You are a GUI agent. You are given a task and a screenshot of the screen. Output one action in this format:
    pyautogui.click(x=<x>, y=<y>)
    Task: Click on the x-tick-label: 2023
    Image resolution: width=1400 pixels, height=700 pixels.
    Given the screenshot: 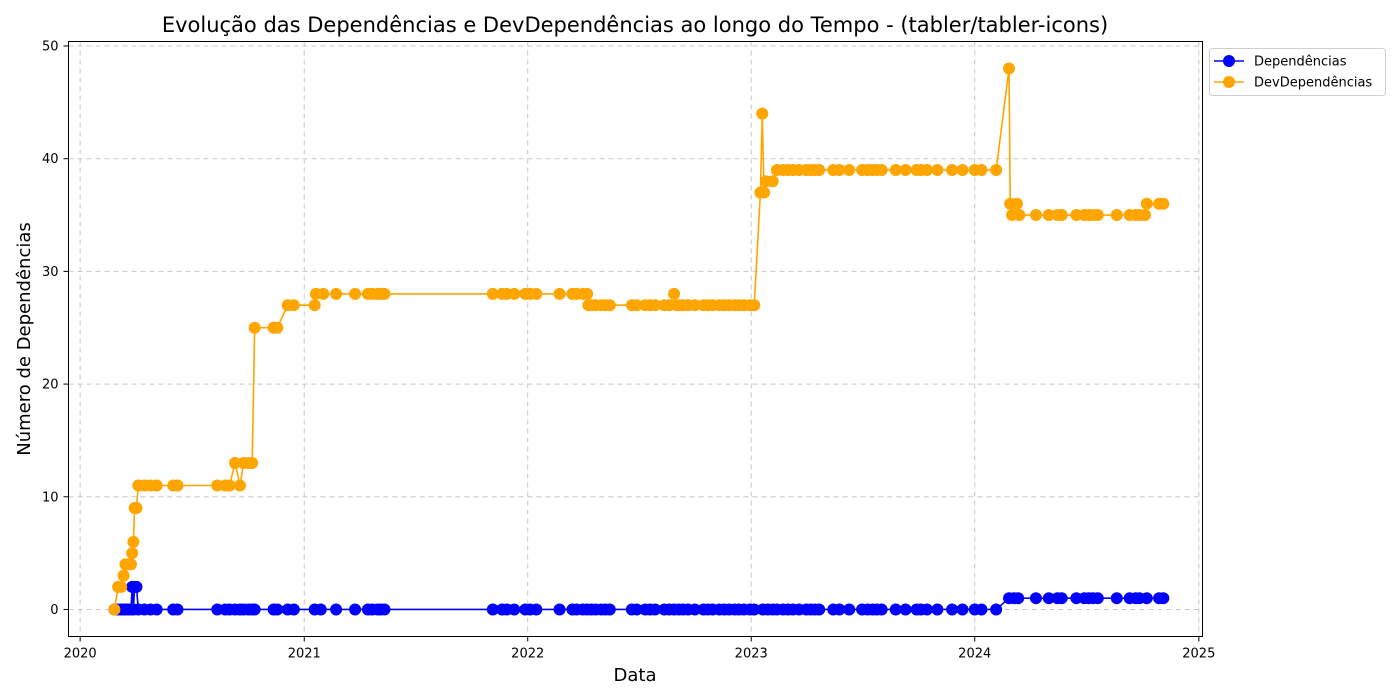 What is the action you would take?
    pyautogui.click(x=751, y=654)
    